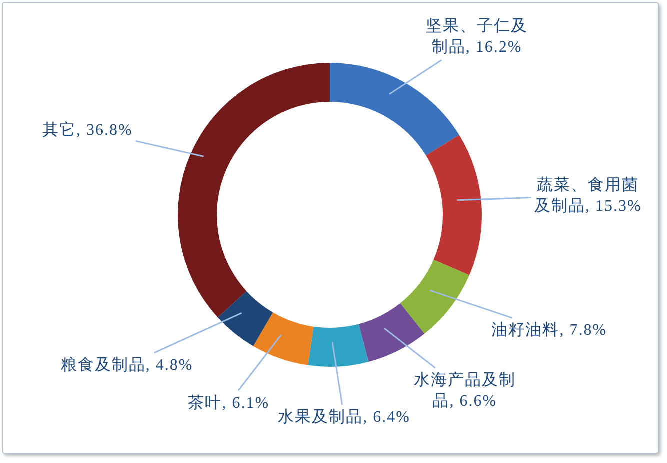 The height and width of the screenshot is (463, 667). What do you see at coordinates (588, 196) in the screenshot?
I see `slice-label: 蔬菜、食用菌及制品, 15.3%` at bounding box center [588, 196].